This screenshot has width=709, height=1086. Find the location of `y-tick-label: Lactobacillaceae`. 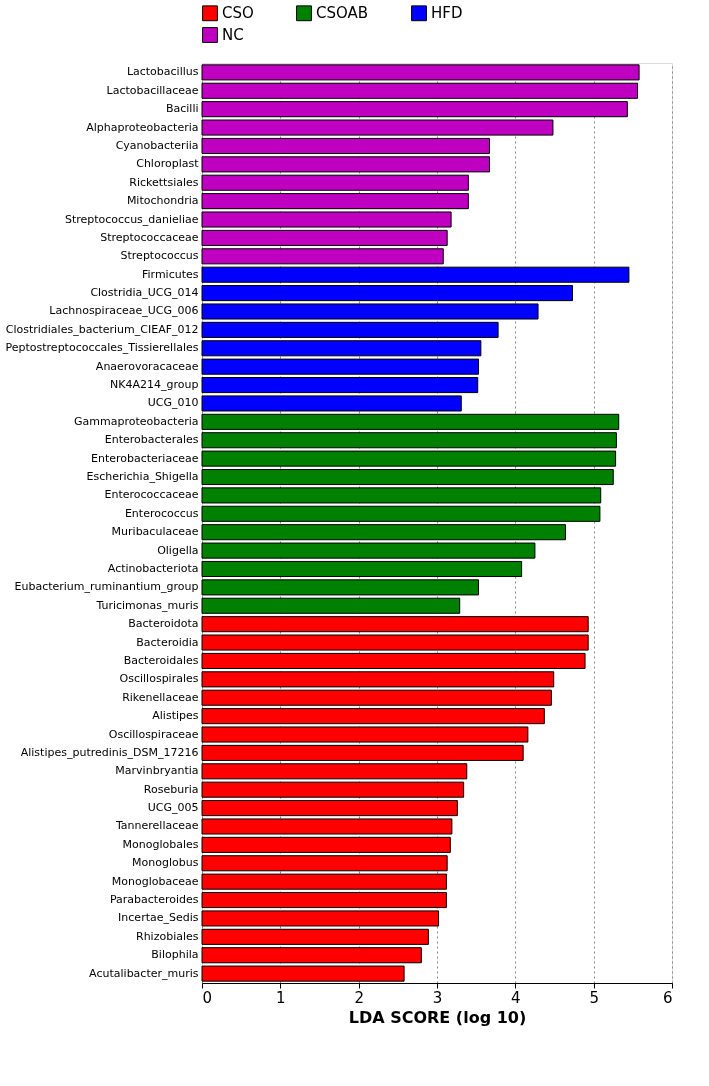

y-tick-label: Lactobacillaceae is located at coordinates (152, 90).